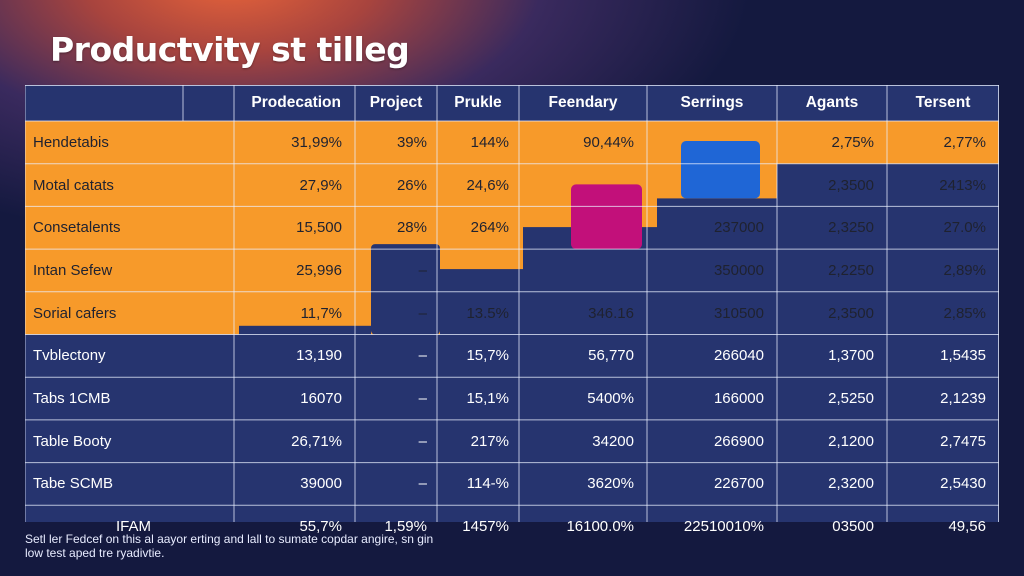 This screenshot has width=1024, height=576. Describe the element at coordinates (738, 484) in the screenshot. I see `table-cell: 226700` at that location.